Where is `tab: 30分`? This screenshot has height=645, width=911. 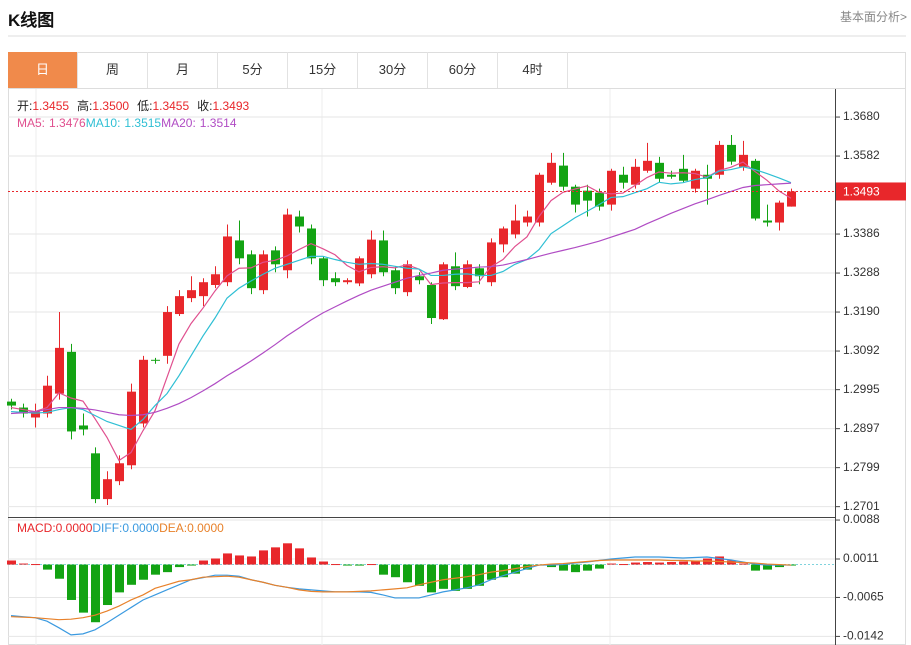
tab: 30分 is located at coordinates (393, 70).